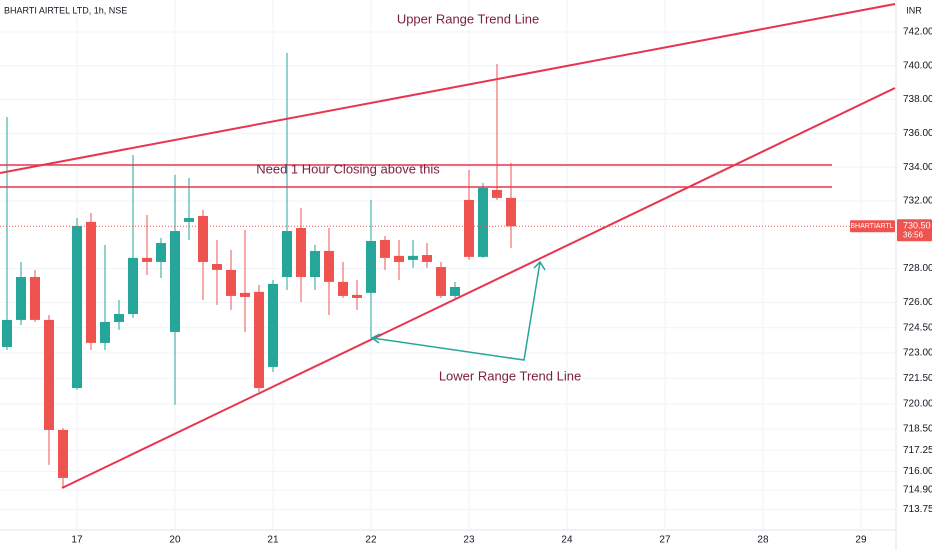 Image resolution: width=932 pixels, height=550 pixels. What do you see at coordinates (917, 403) in the screenshot?
I see `y-tick-label: 720.00` at bounding box center [917, 403].